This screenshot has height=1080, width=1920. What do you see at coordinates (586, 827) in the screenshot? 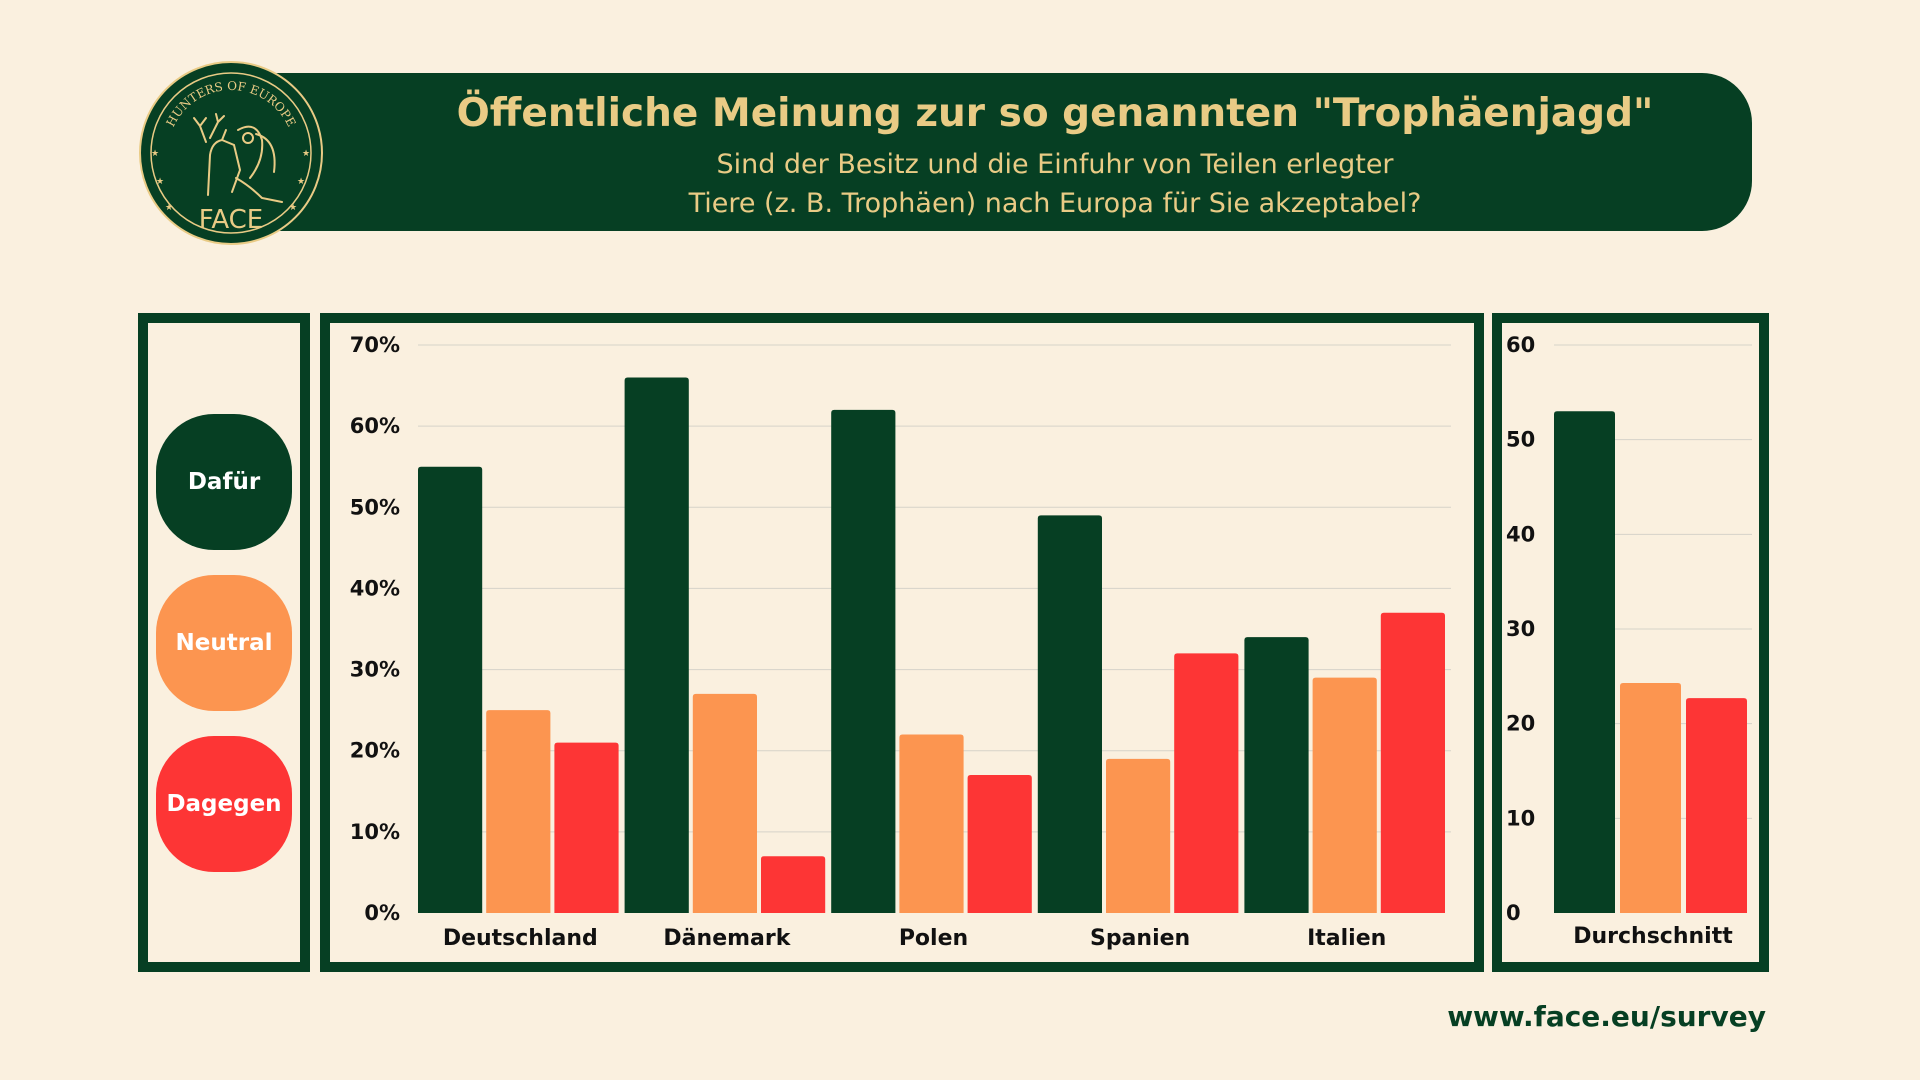
I see `bar-dagegen-deutschland` at bounding box center [586, 827].